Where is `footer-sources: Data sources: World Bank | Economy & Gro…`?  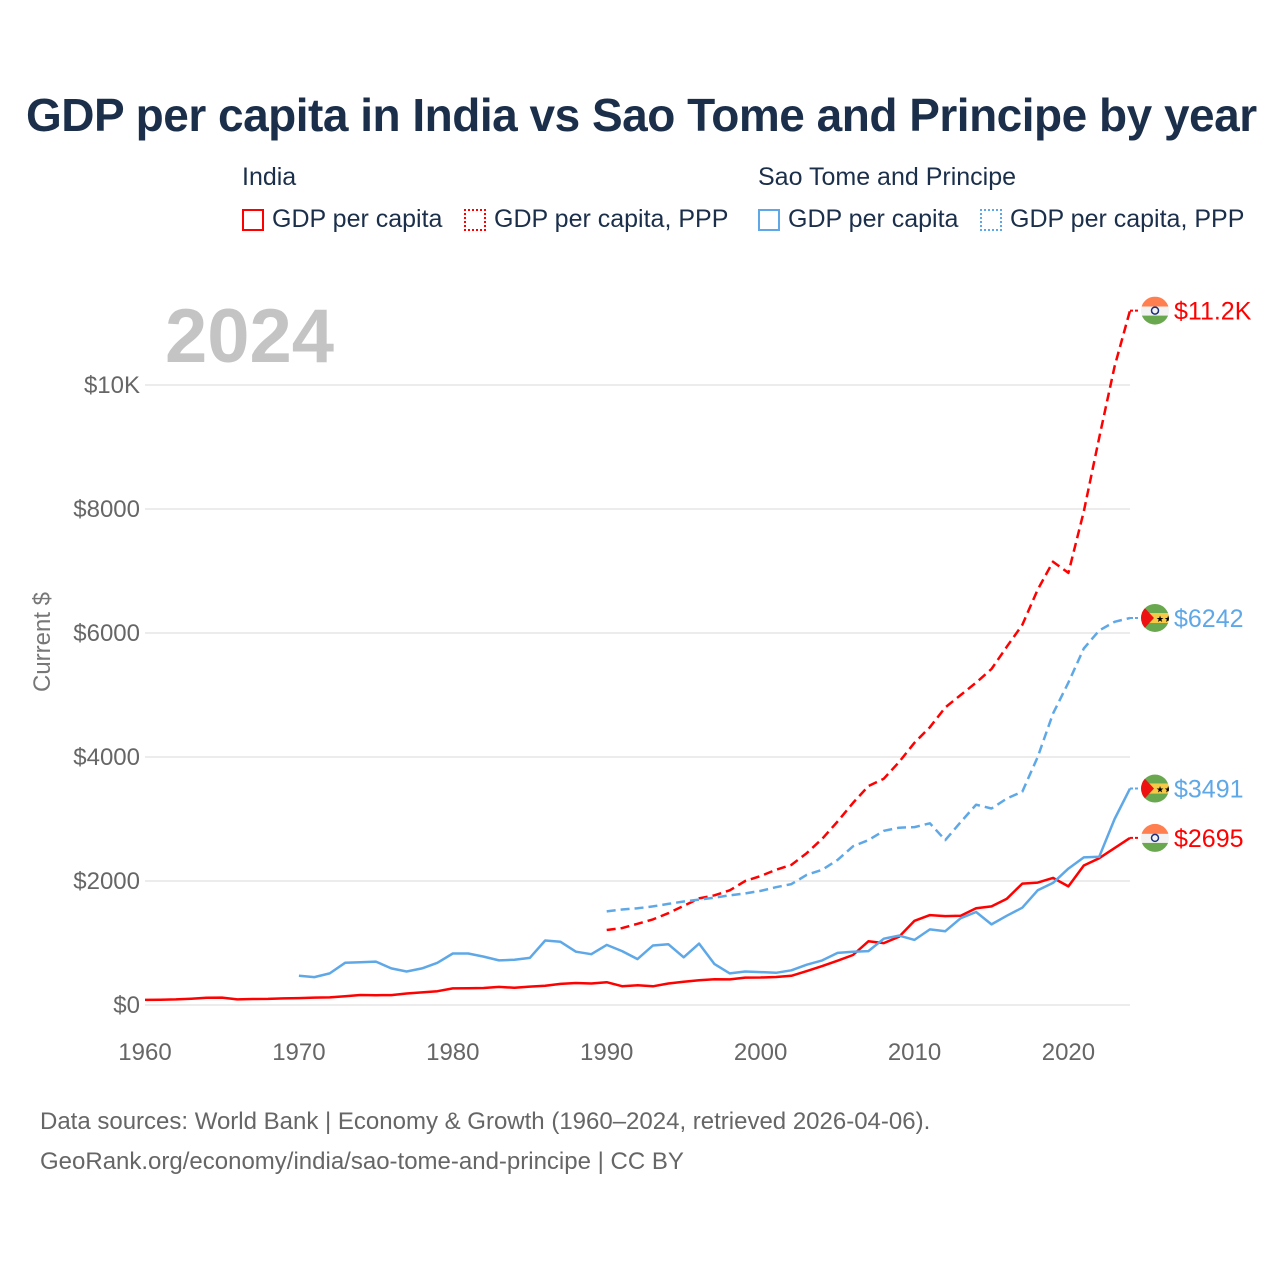 footer-sources: Data sources: World Bank | Economy & Gro… is located at coordinates (485, 1121).